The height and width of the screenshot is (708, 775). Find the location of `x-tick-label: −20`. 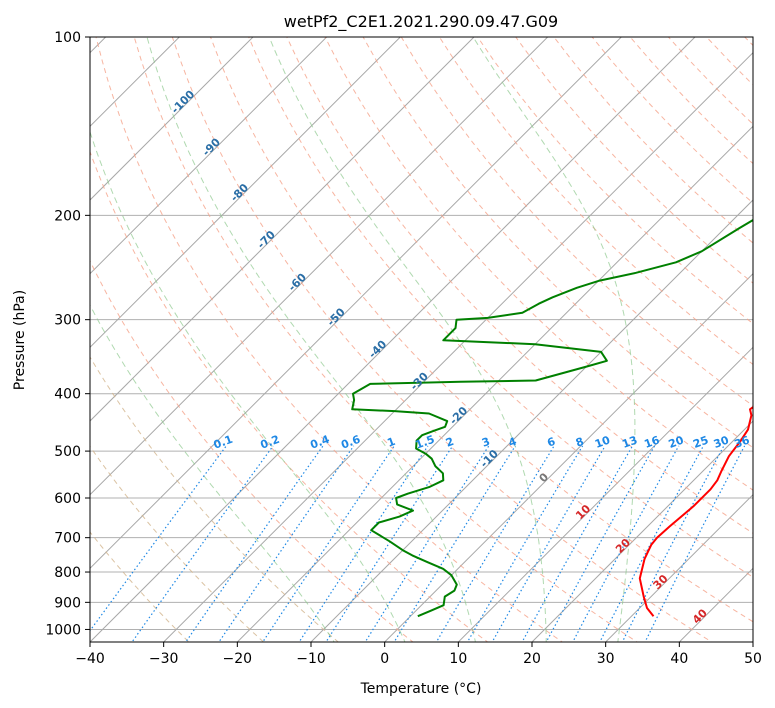

x-tick-label: −20 is located at coordinates (238, 659).